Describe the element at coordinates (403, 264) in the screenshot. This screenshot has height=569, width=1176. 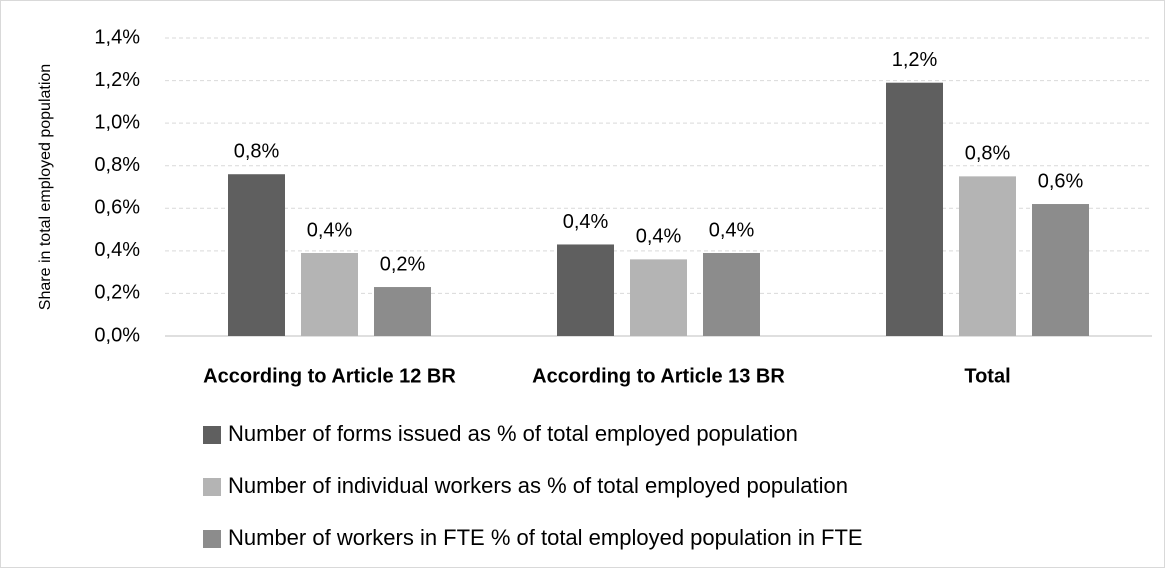
I see `data-label: 0,2%` at that location.